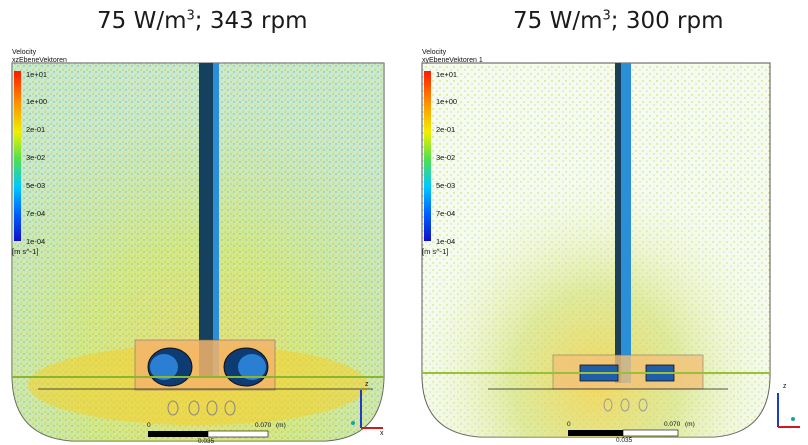  I want to click on legend: Velocity xyEbeneVektoren 1, so click(452, 57).